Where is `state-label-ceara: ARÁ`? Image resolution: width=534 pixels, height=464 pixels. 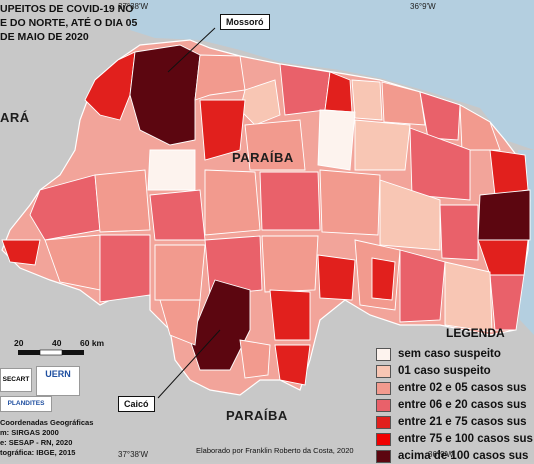 state-label-ceara: ARÁ is located at coordinates (15, 117).